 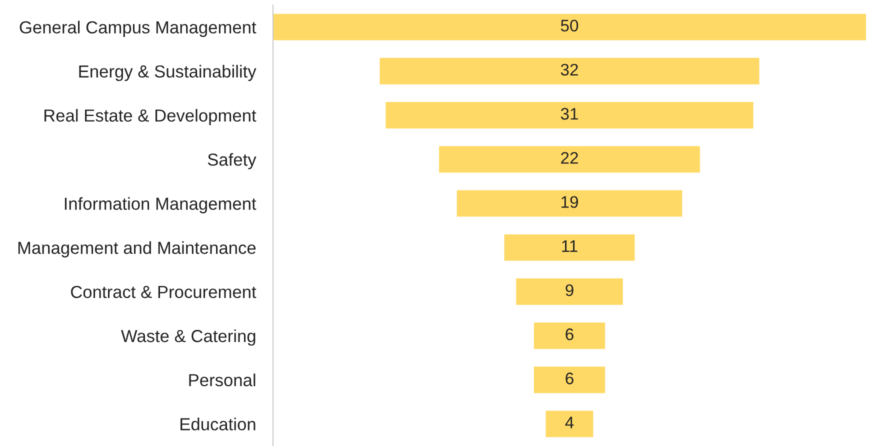 What do you see at coordinates (569, 26) in the screenshot?
I see `data-label: 50` at bounding box center [569, 26].